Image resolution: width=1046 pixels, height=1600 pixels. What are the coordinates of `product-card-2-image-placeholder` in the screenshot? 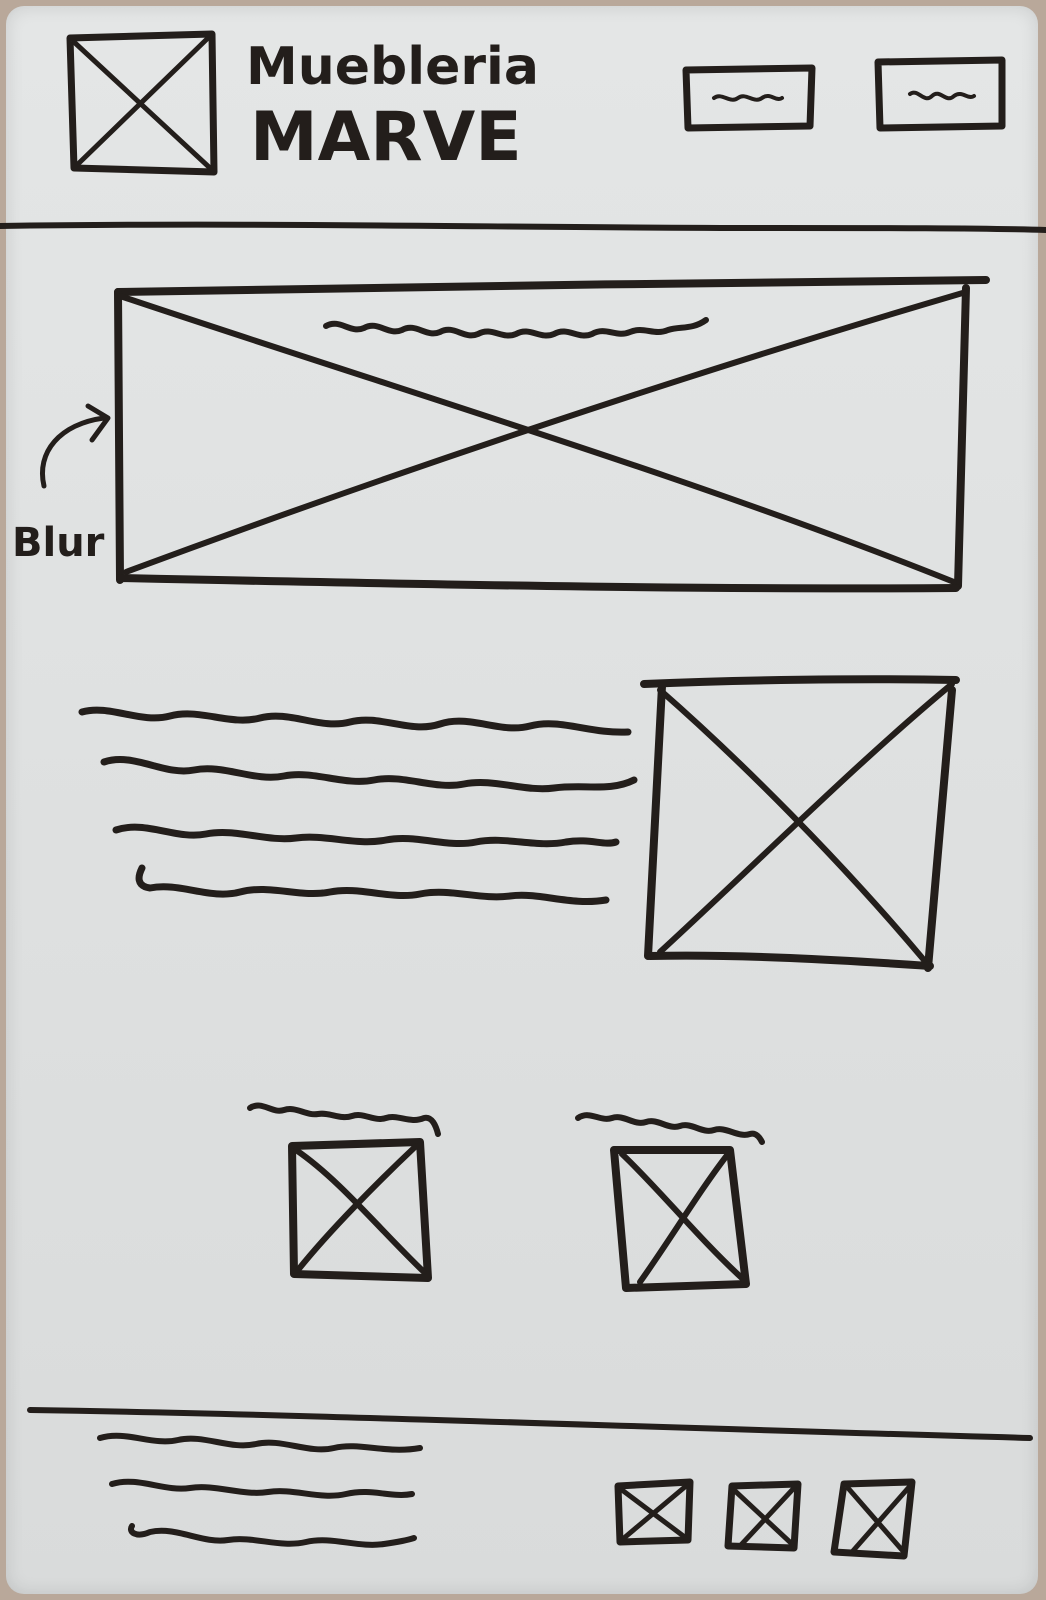 It's located at (680, 1219).